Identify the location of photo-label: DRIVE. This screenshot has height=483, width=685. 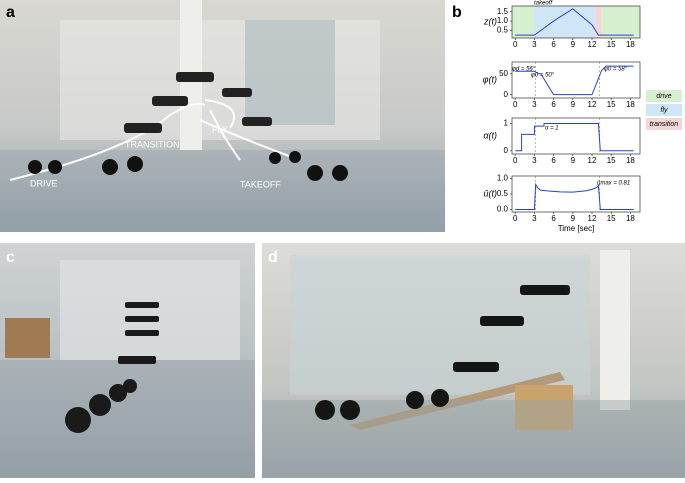
(44, 183).